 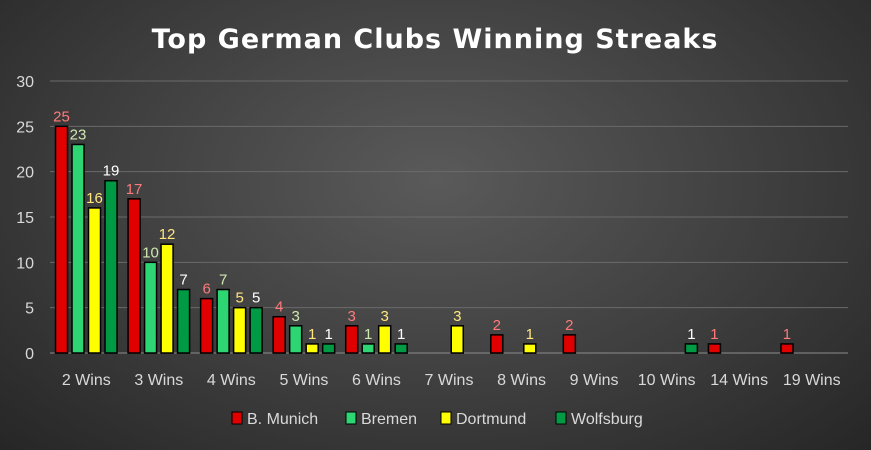 What do you see at coordinates (282, 419) in the screenshot?
I see `legend-label: B. Munich` at bounding box center [282, 419].